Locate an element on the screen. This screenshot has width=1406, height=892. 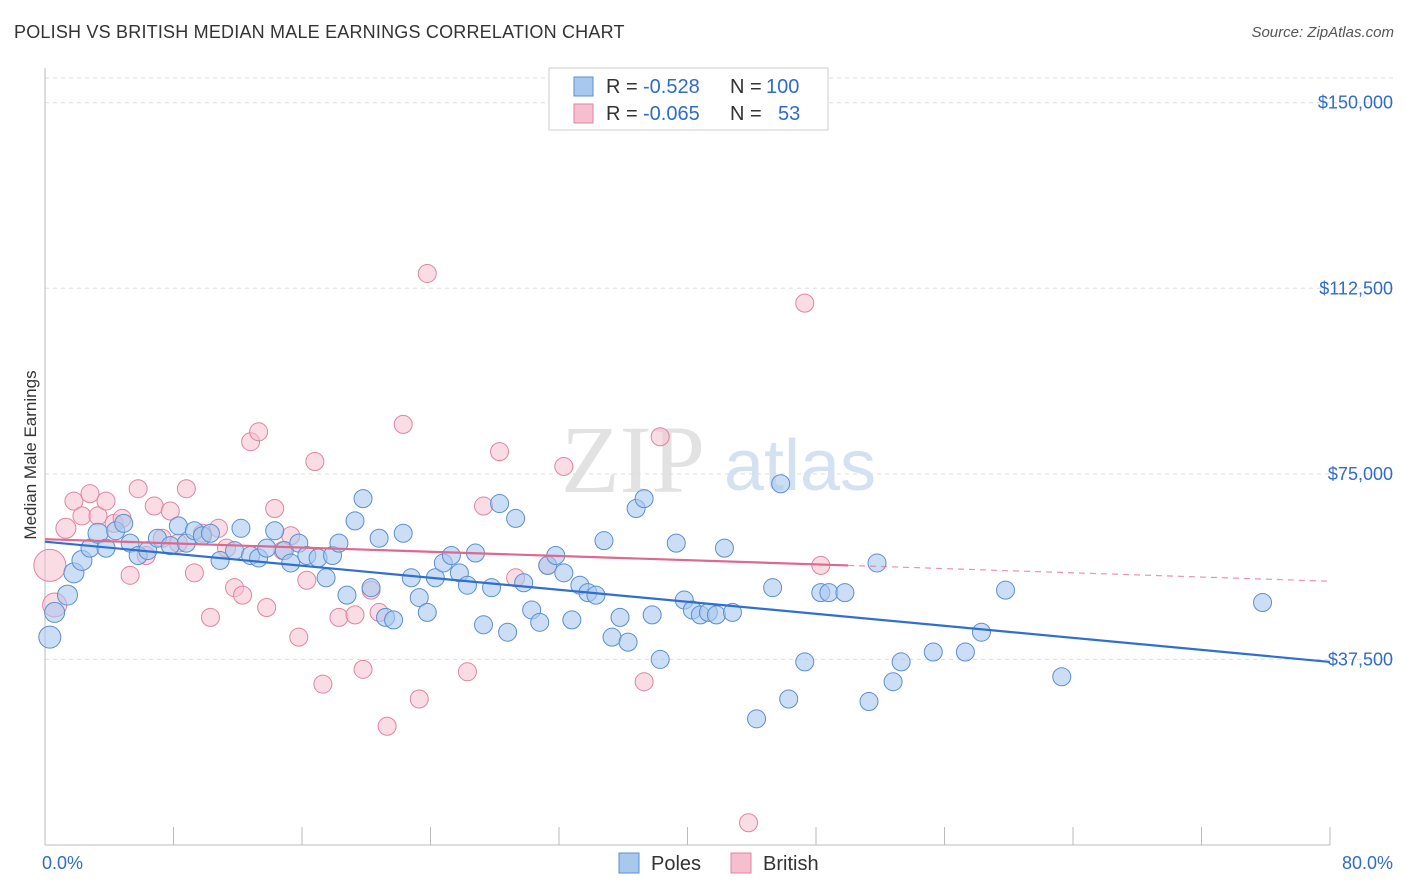
poles-swatch is located at coordinates (583, 86).